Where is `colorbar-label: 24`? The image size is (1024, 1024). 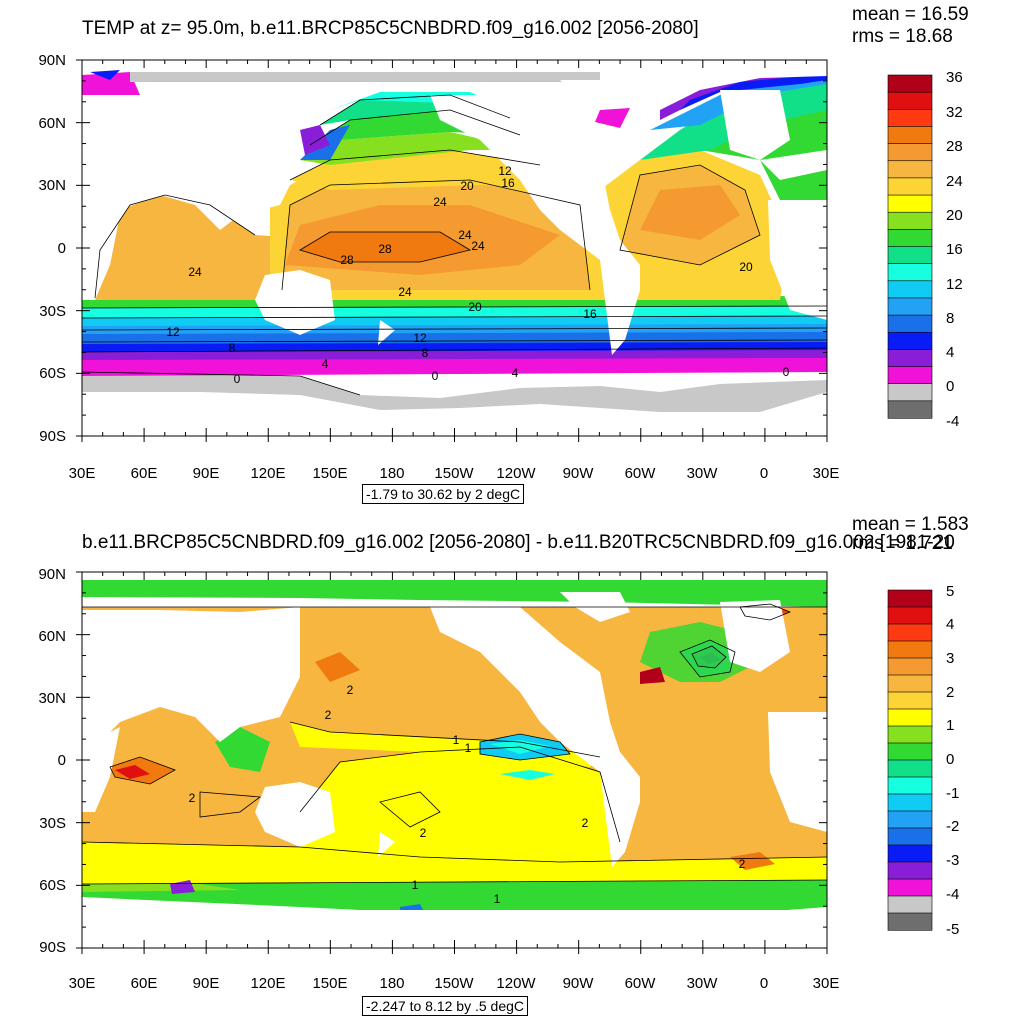
colorbar-label: 24 is located at coordinates (954, 181).